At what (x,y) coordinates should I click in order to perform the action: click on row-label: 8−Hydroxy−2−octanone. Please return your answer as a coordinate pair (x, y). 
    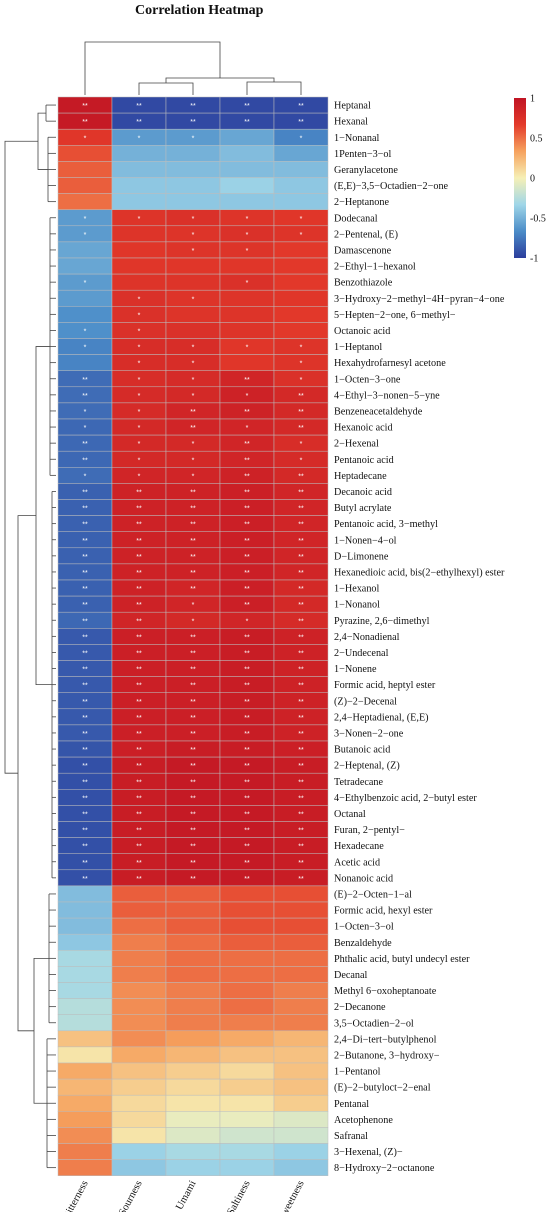
    Looking at the image, I should click on (384, 1168).